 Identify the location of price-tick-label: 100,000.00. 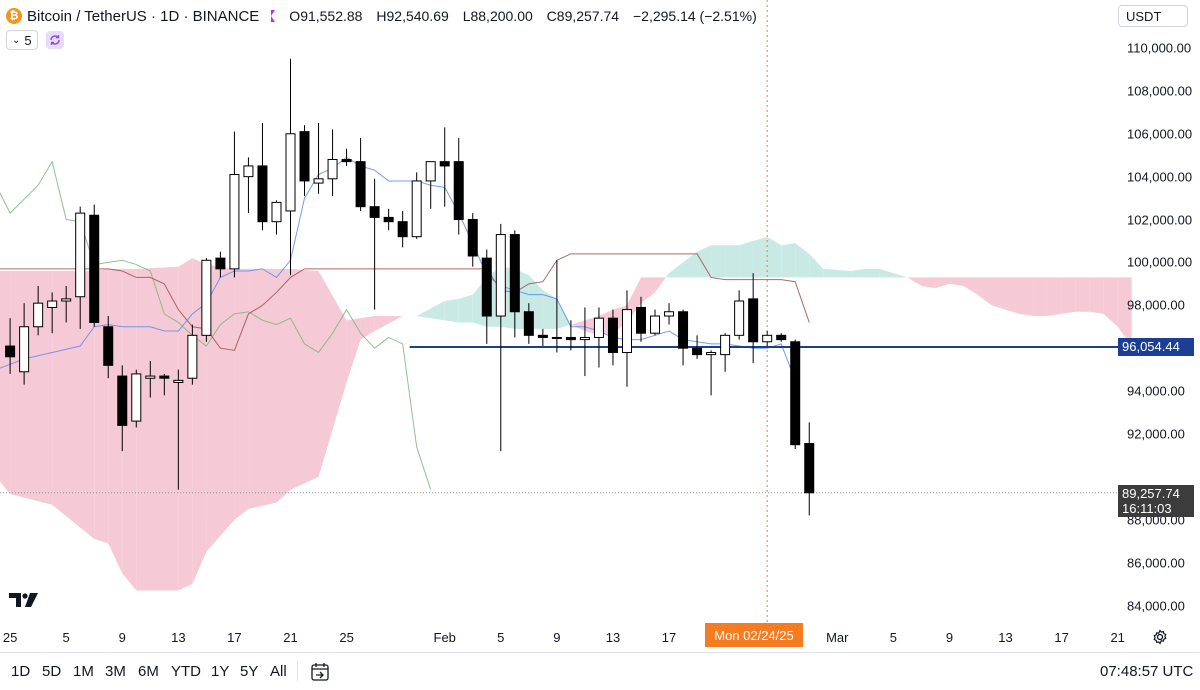
(1160, 262).